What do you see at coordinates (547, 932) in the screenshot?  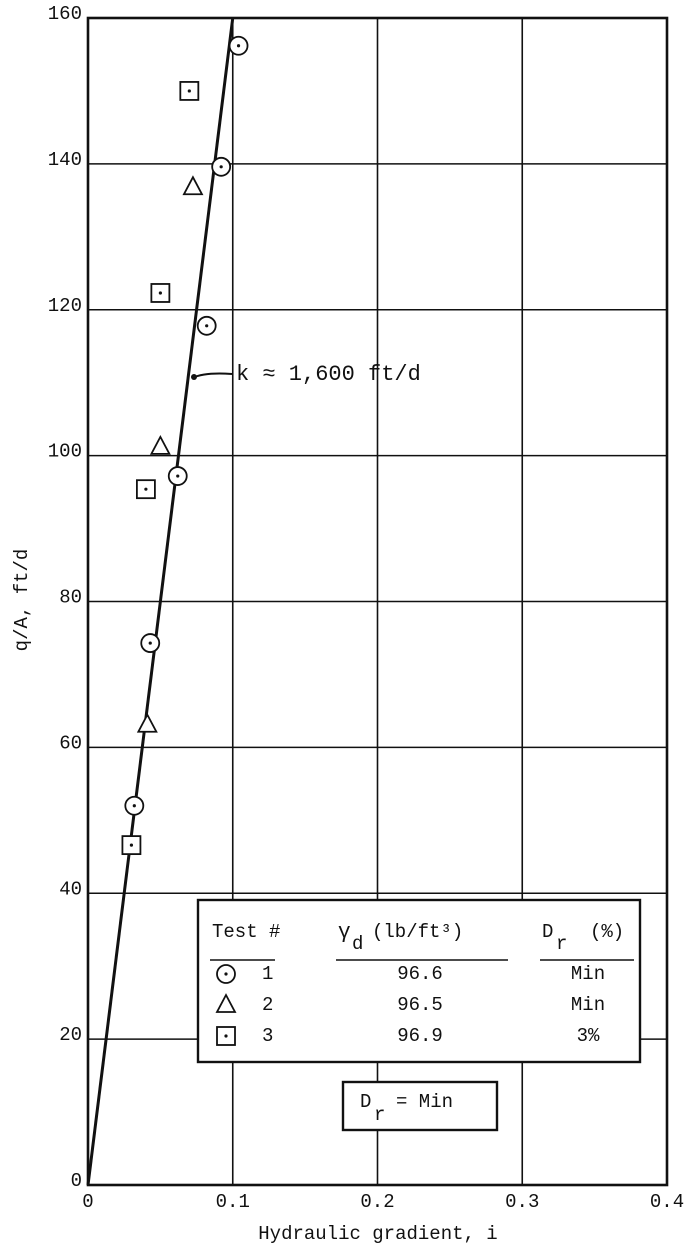 I see `legend-header: D` at bounding box center [547, 932].